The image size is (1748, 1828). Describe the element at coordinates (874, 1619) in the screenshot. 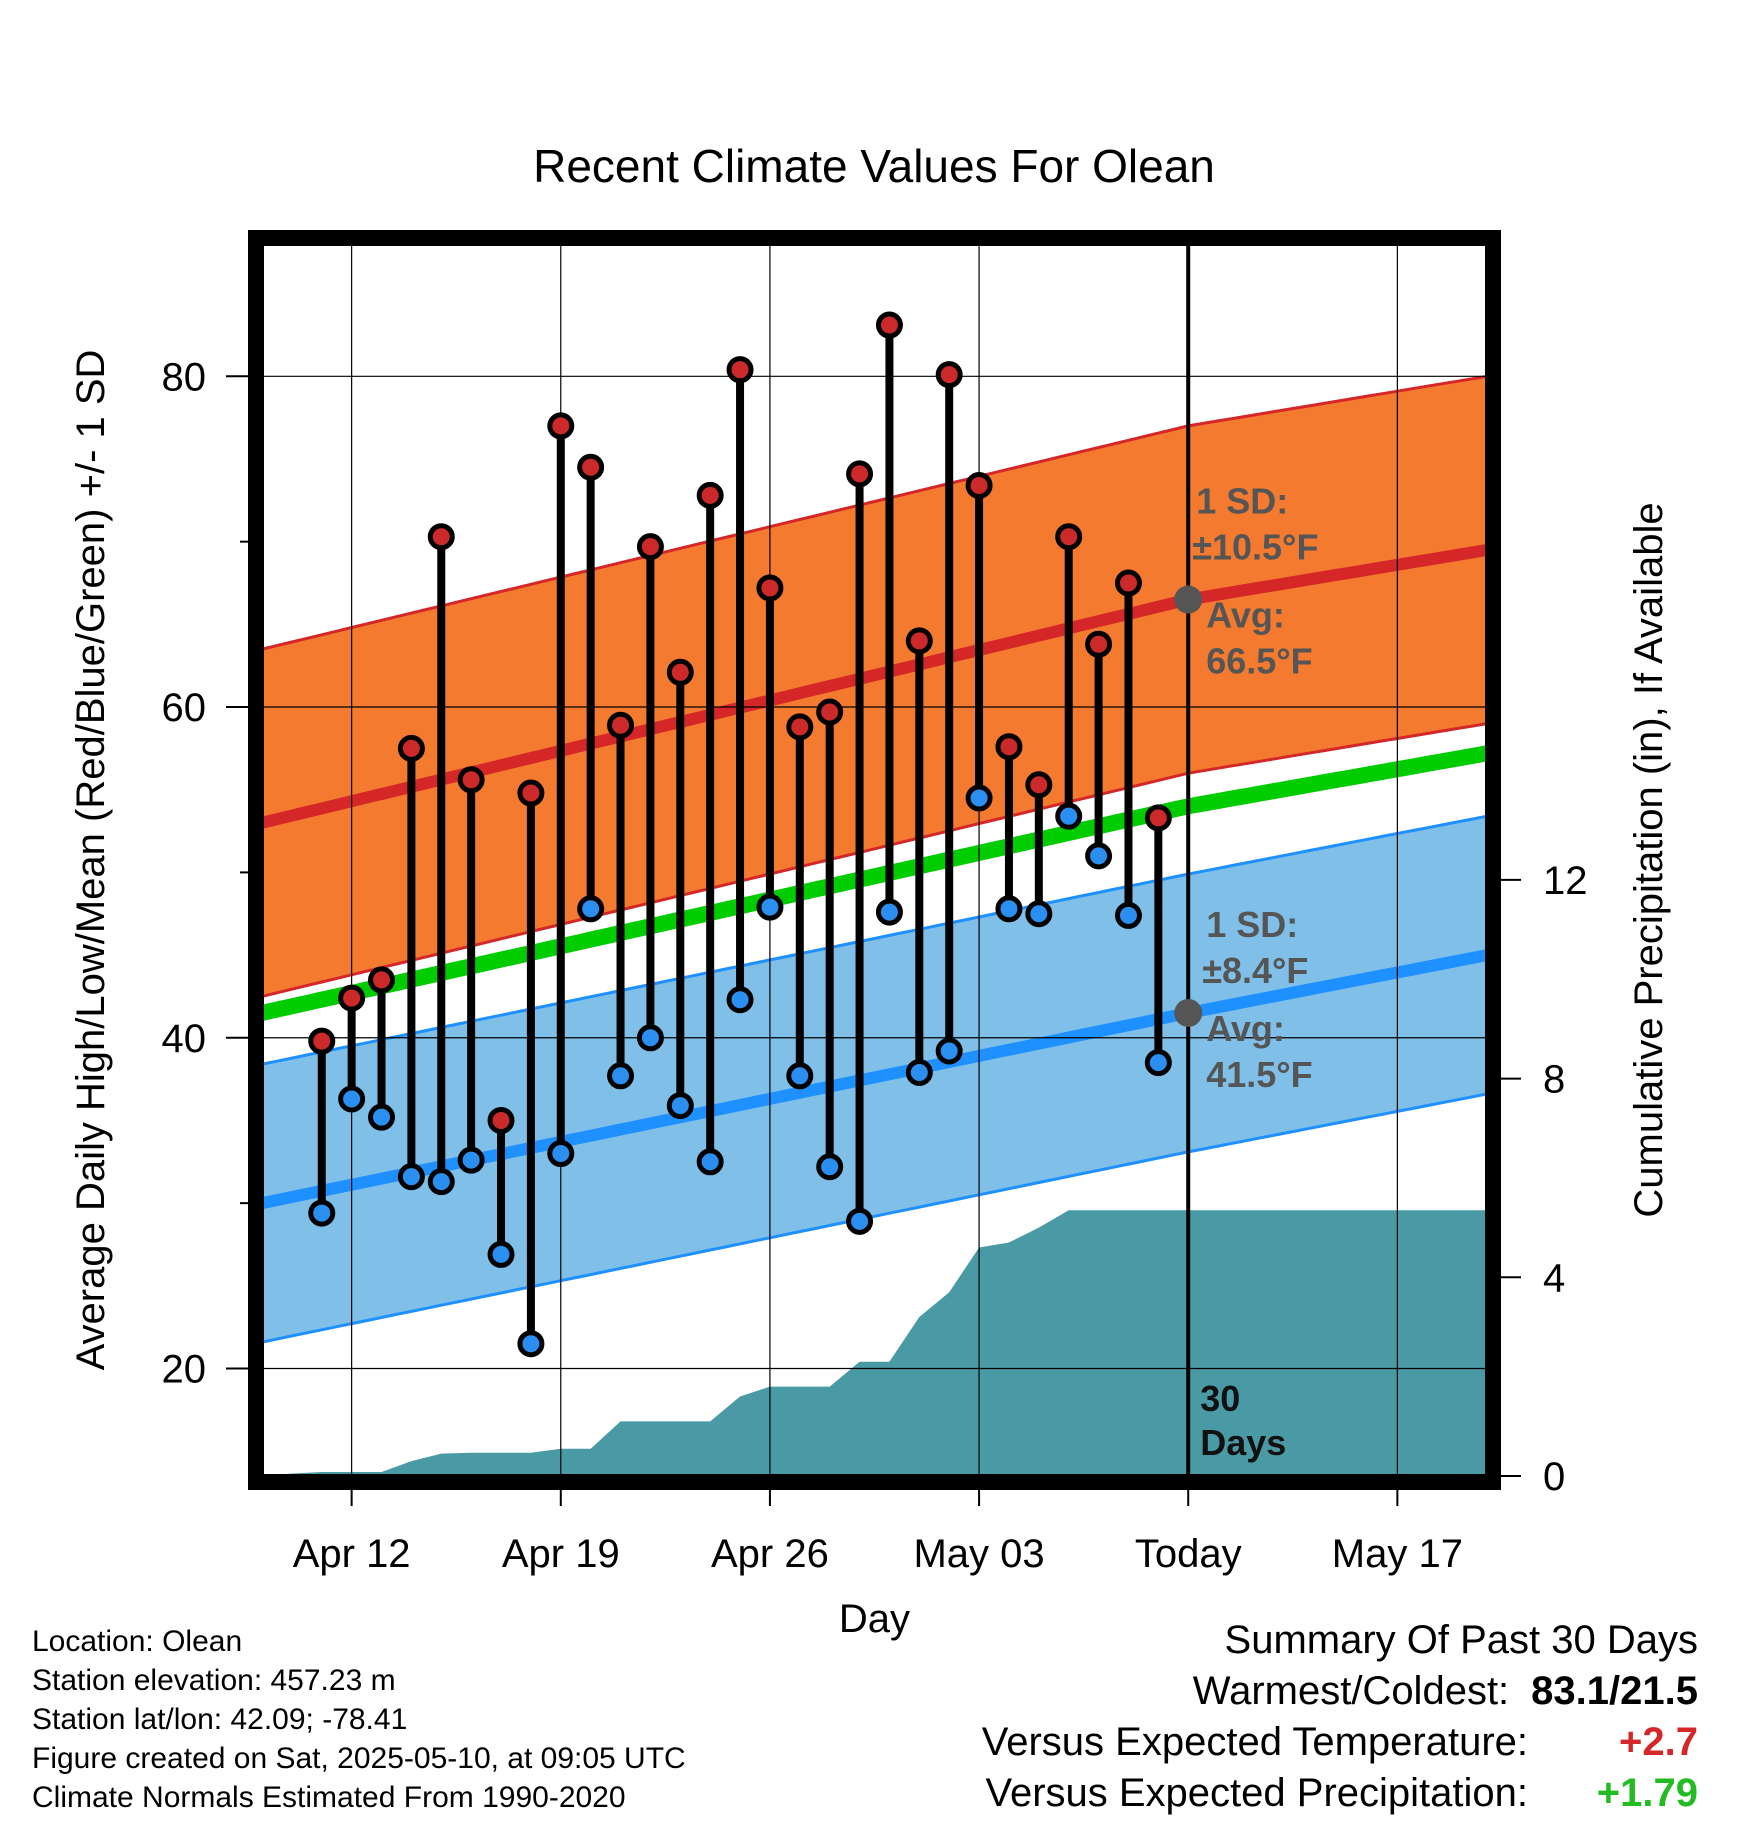

I see `x-axis-label: Day` at that location.